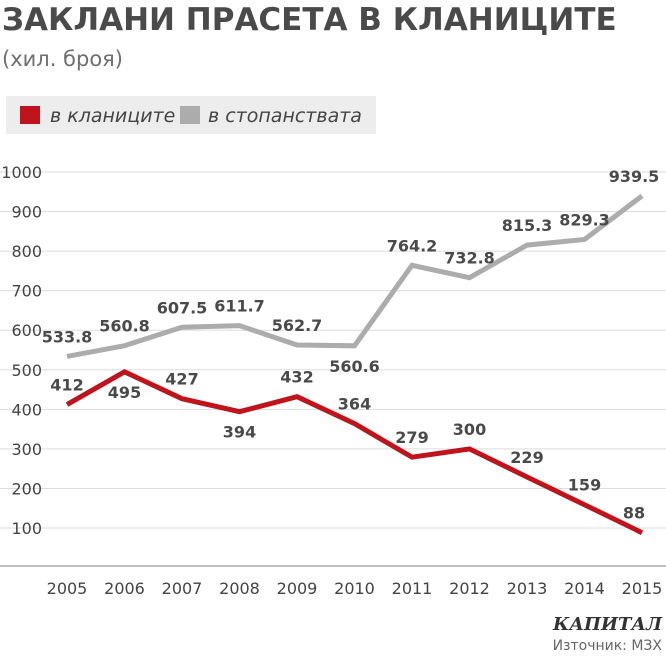 This screenshot has height=672, width=666. Describe the element at coordinates (354, 404) in the screenshot. I see `data-label-slaughterhouses: 364` at that location.